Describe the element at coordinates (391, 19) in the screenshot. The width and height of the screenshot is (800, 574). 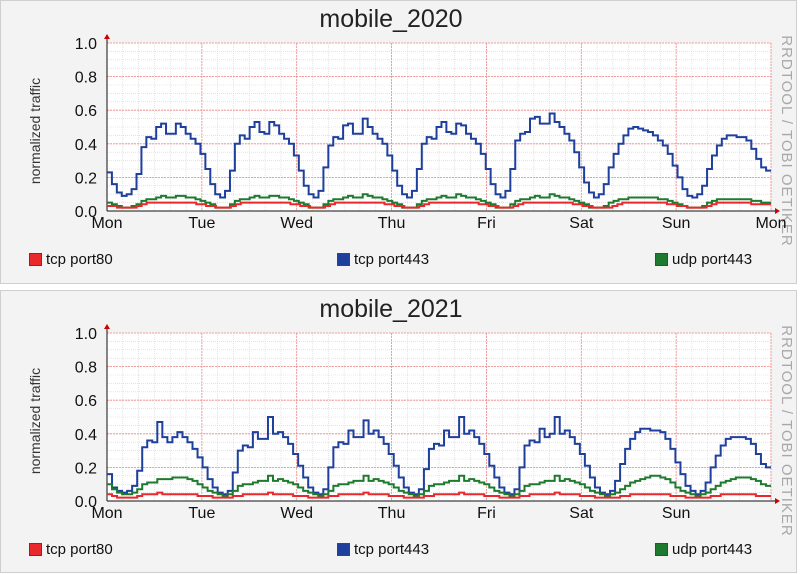
I see `chart-title: mobile_2020` at that location.